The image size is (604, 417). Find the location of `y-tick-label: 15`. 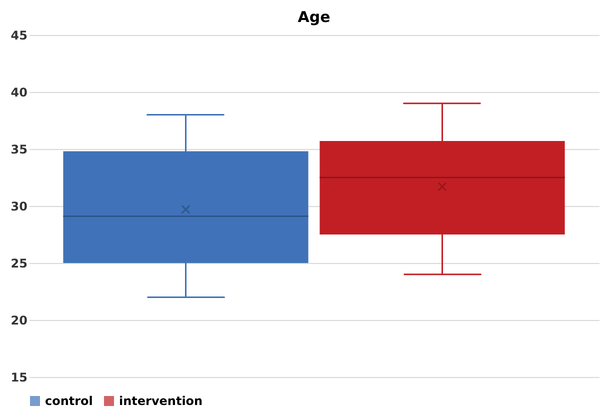

y-tick-label: 15 is located at coordinates (19, 377).